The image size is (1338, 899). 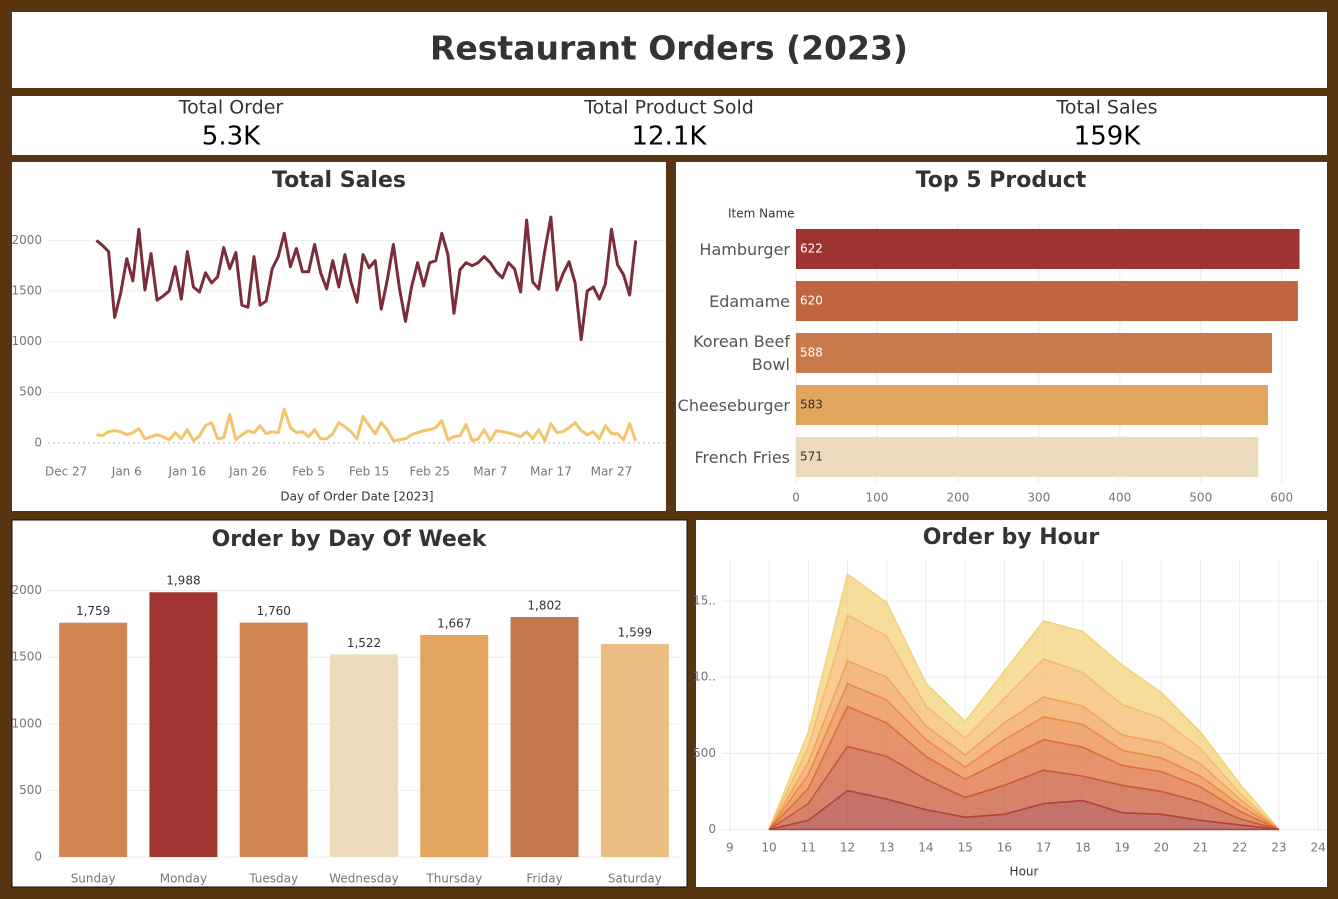 What do you see at coordinates (183, 879) in the screenshot?
I see `x-tick-label: Monday` at bounding box center [183, 879].